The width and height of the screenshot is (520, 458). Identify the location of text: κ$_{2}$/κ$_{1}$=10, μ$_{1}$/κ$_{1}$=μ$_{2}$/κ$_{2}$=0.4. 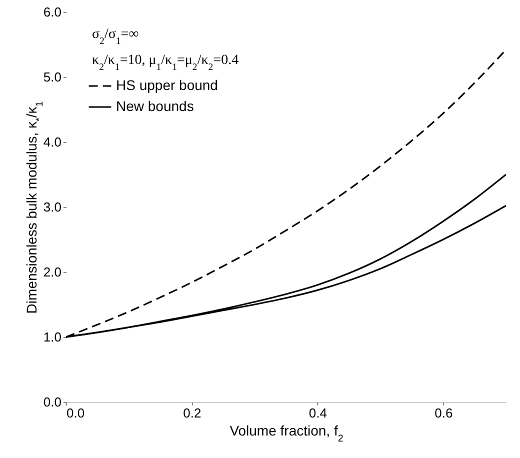
(165, 62).